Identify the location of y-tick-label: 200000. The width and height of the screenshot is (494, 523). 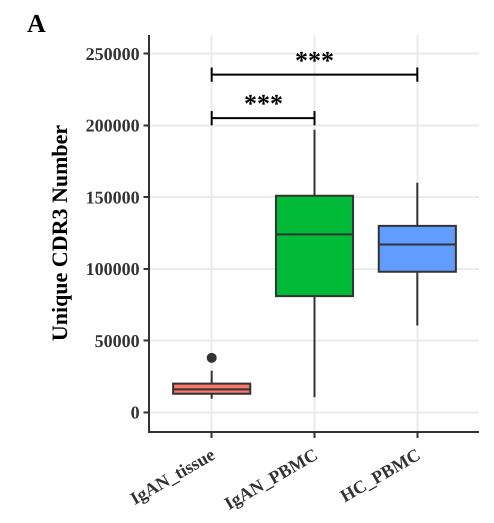
(113, 126).